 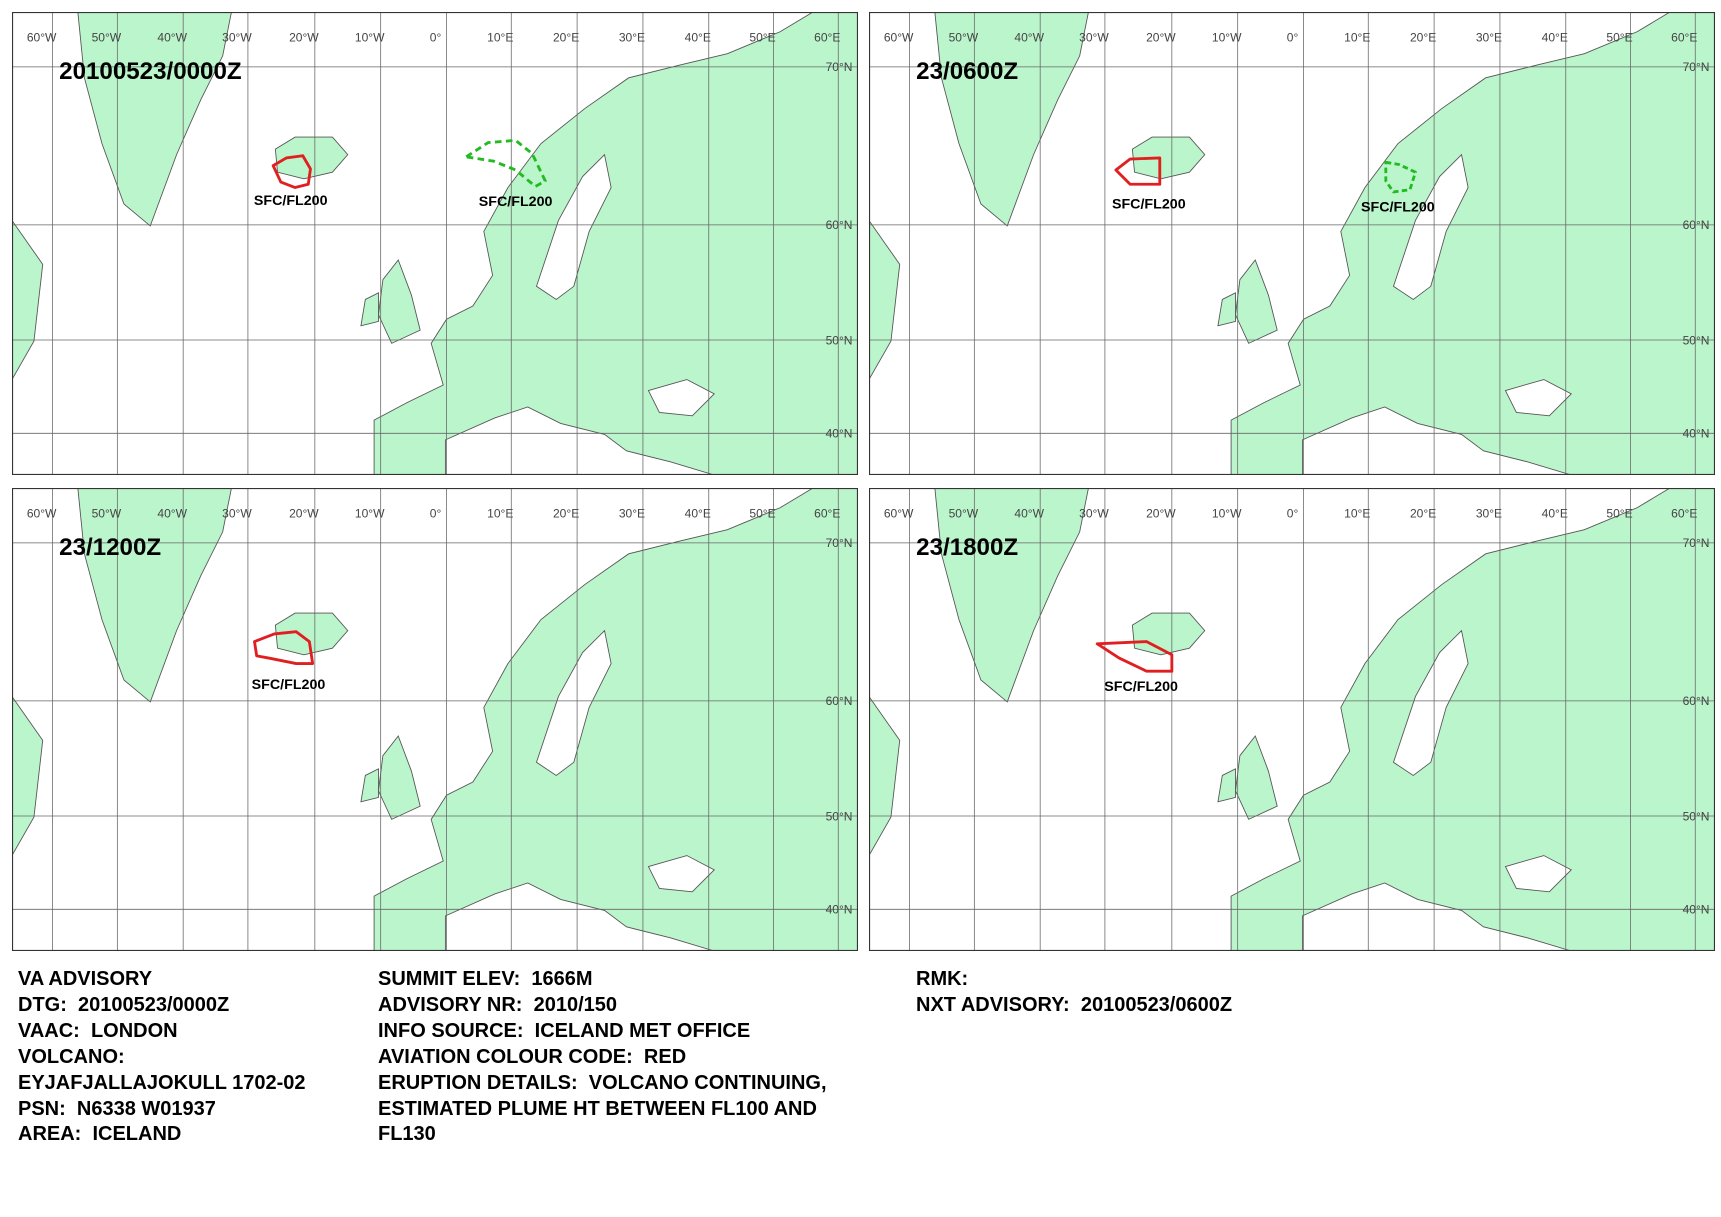 What do you see at coordinates (564, 1030) in the screenshot?
I see `advisory-line: INFO SOURCE: ICELAND MET OFFICE` at bounding box center [564, 1030].